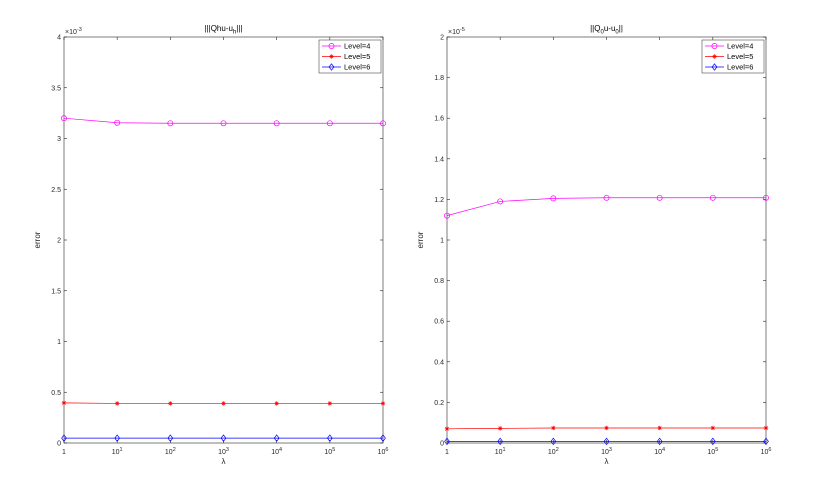 The image size is (830, 498). What do you see at coordinates (239, 28) in the screenshot?
I see `title-part: |||` at bounding box center [239, 28].